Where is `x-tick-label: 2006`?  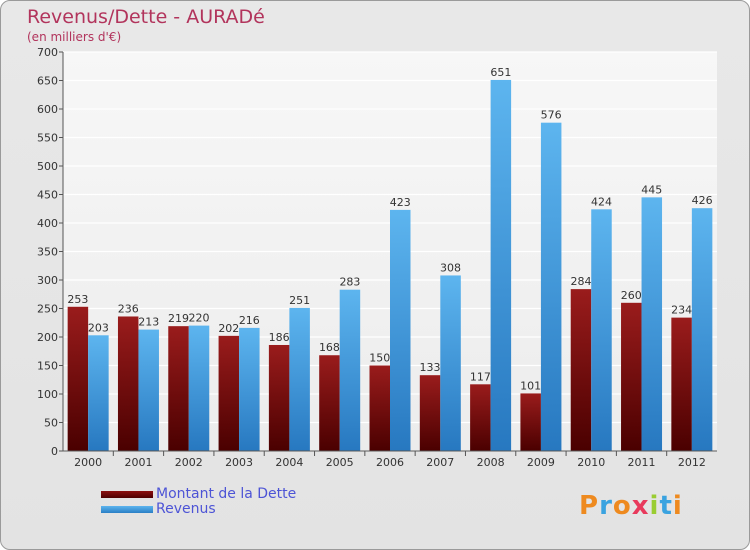
x-tick-label: 2006 is located at coordinates (390, 462).